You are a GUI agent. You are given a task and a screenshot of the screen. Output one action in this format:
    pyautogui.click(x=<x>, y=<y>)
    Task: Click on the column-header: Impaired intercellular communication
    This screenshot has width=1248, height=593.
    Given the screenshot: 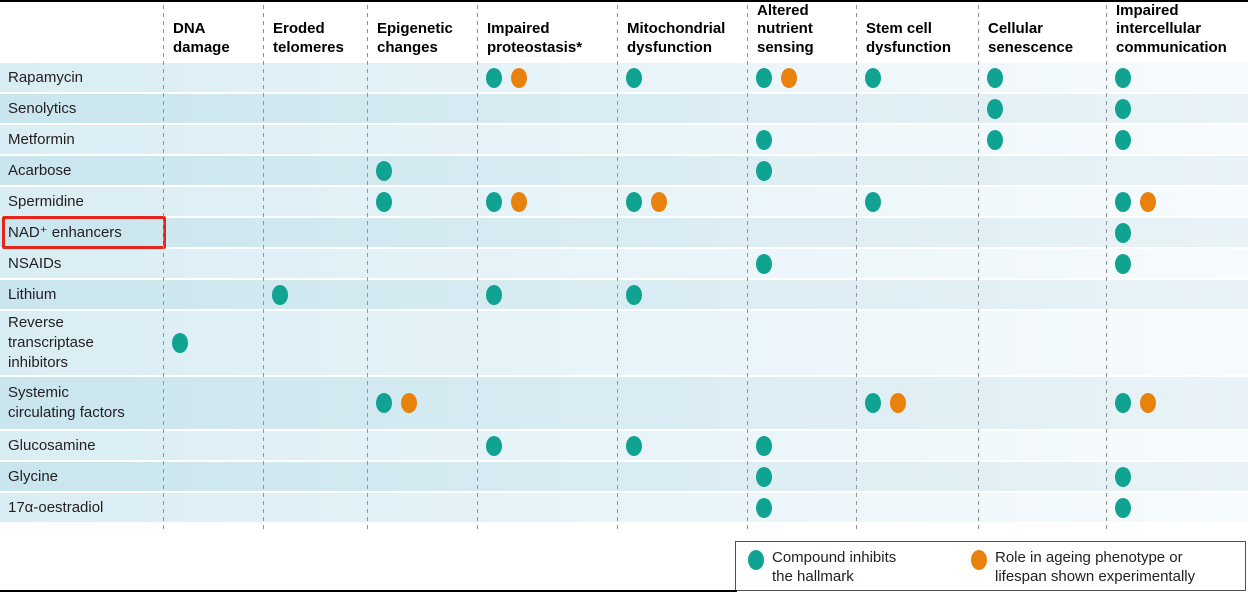 What is the action you would take?
    pyautogui.click(x=1171, y=28)
    